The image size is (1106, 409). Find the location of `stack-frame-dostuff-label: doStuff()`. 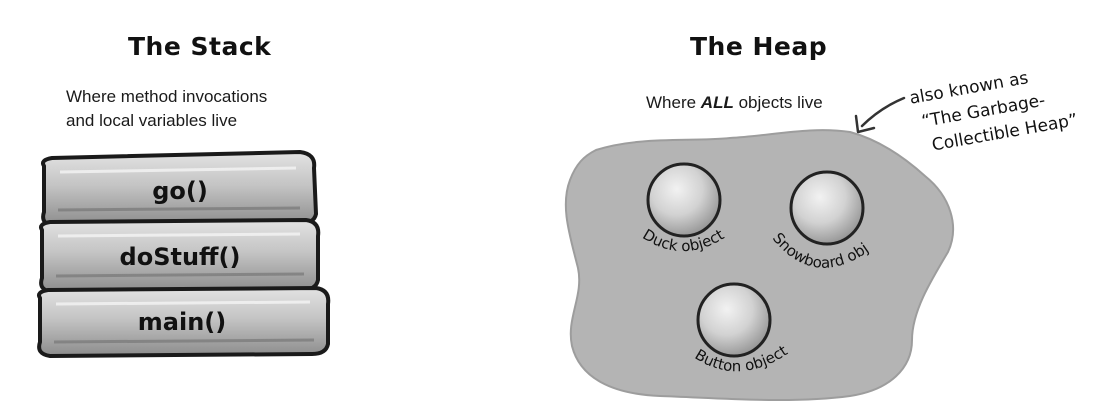

stack-frame-dostuff-label: doStuff() is located at coordinates (180, 257).